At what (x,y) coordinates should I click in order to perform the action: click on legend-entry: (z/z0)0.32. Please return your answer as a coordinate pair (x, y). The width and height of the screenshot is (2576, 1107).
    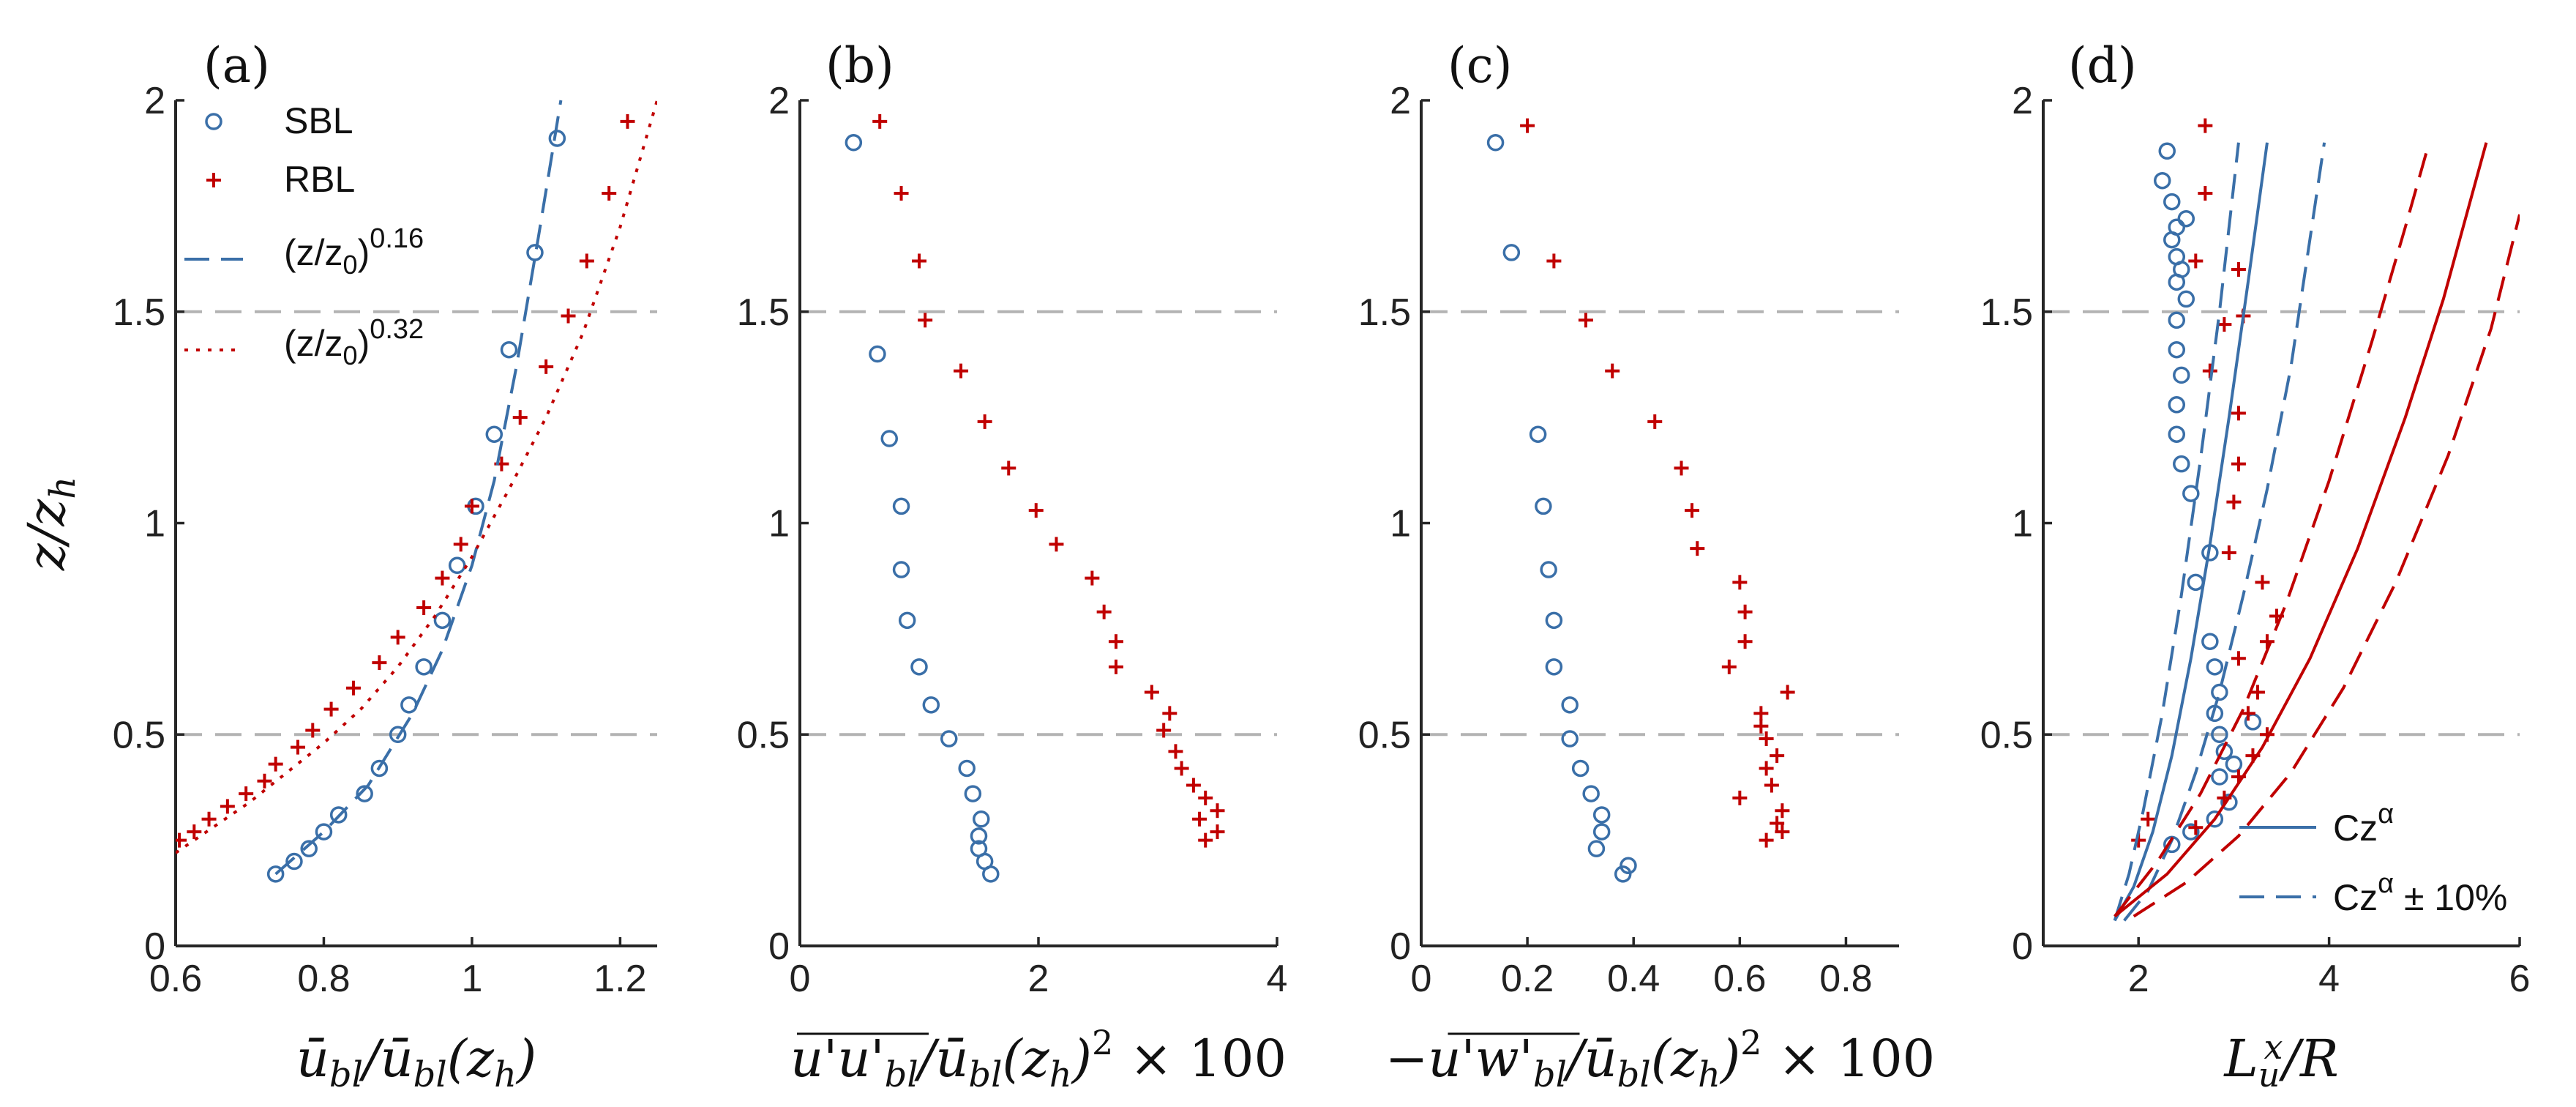
    Looking at the image, I should click on (304, 342).